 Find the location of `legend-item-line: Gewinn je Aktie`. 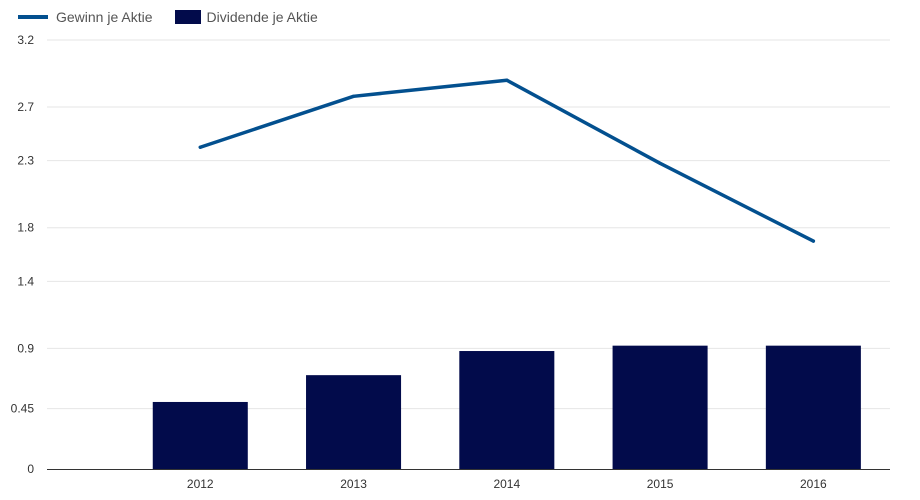

legend-item-line: Gewinn je Aktie is located at coordinates (85, 17).